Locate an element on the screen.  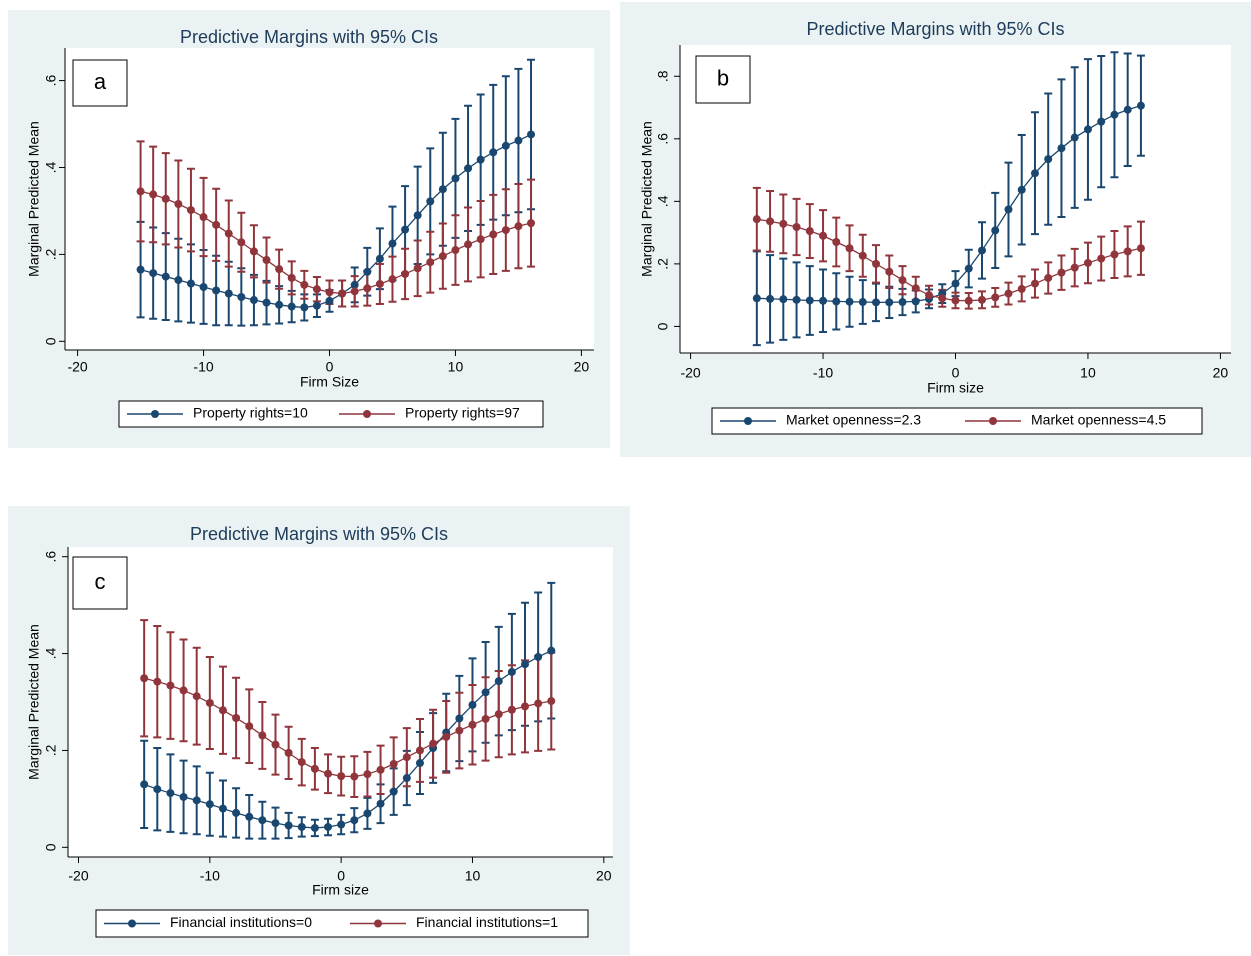
x-tick-label: -10 is located at coordinates (823, 373).